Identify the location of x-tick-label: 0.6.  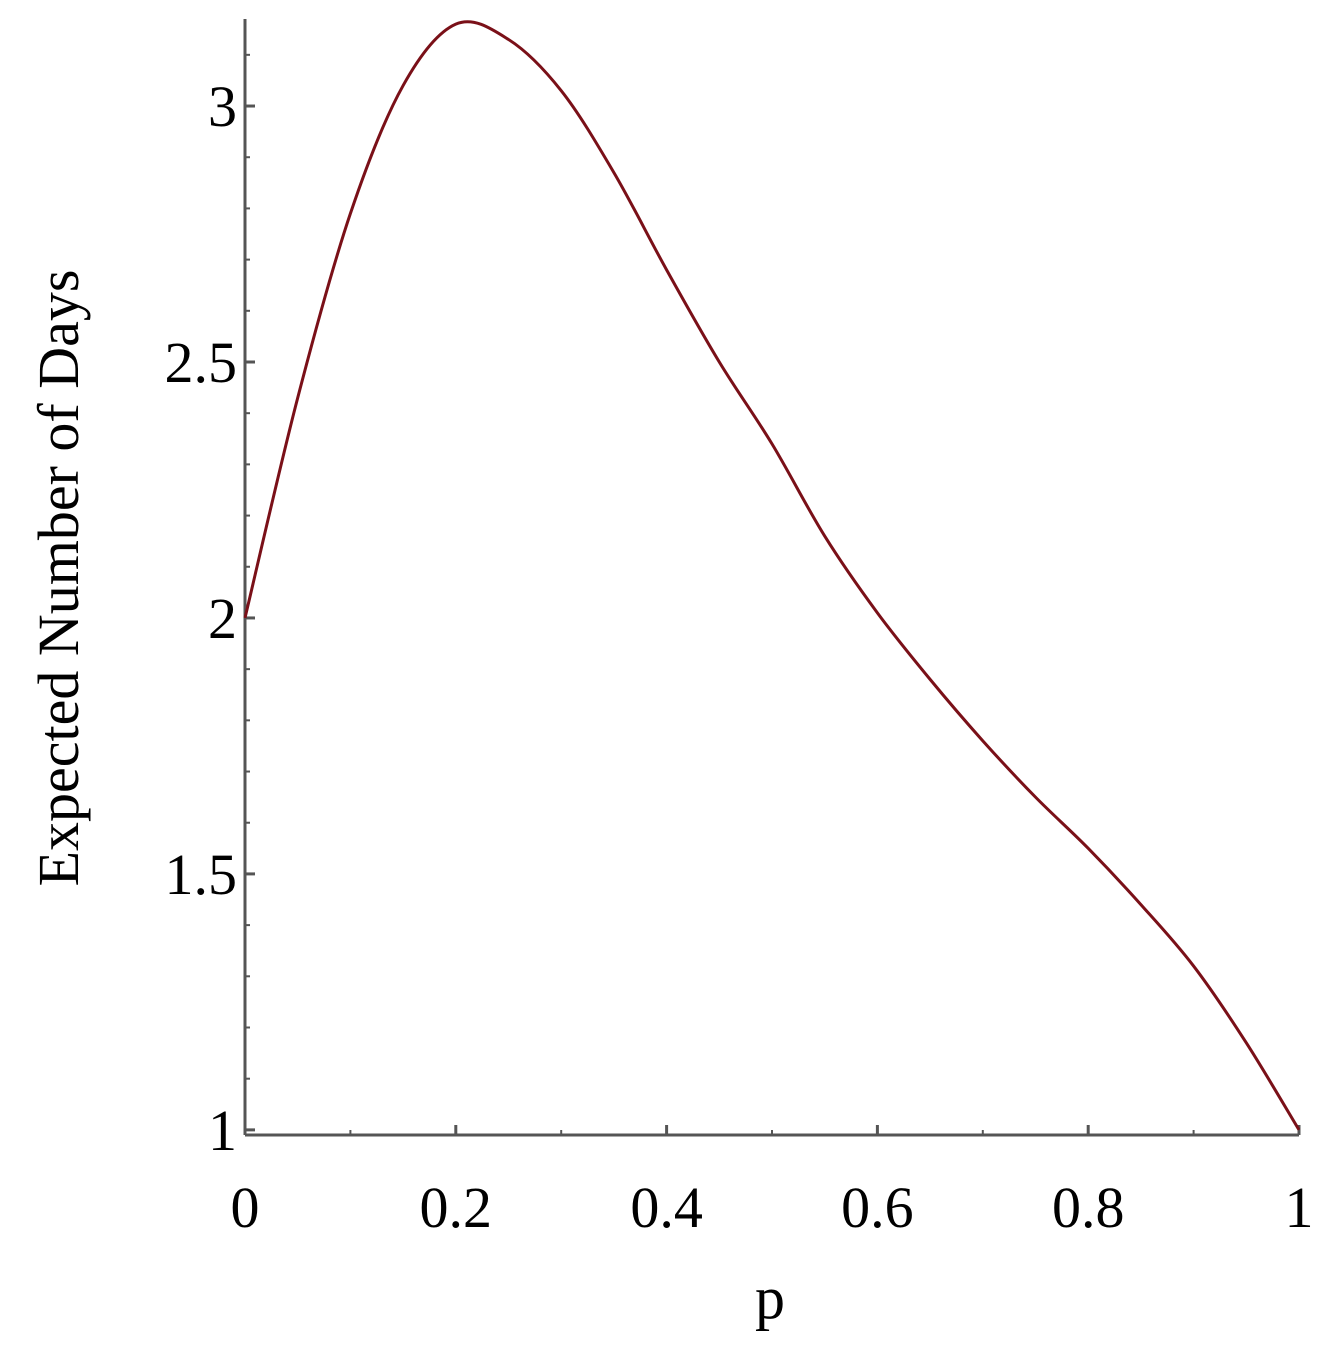
(877, 1207).